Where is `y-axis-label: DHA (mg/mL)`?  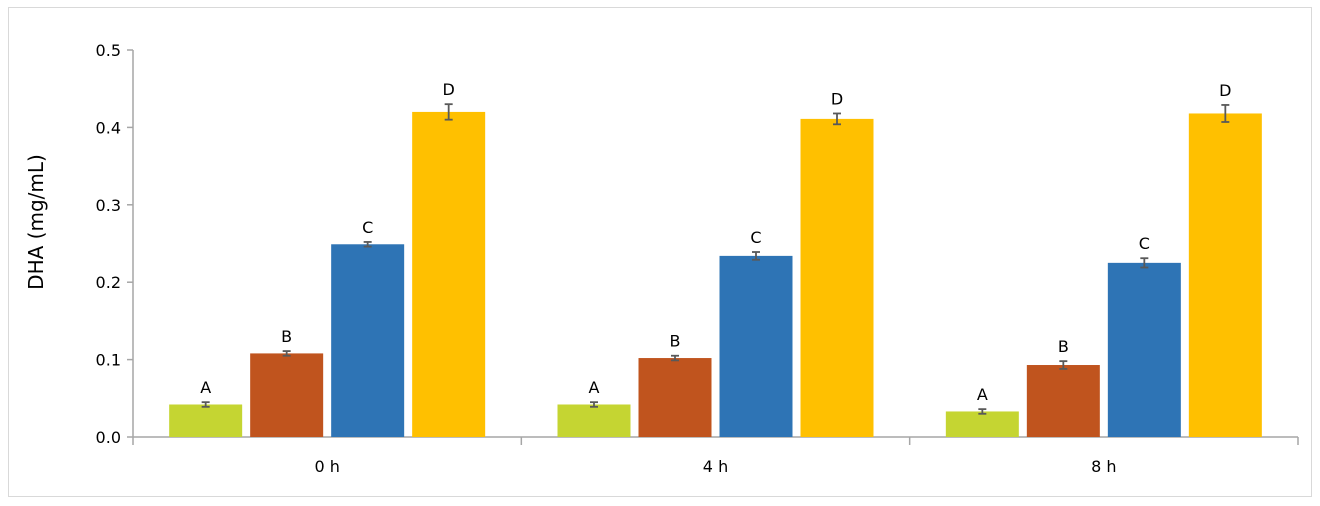 y-axis-label: DHA (mg/mL) is located at coordinates (36, 222).